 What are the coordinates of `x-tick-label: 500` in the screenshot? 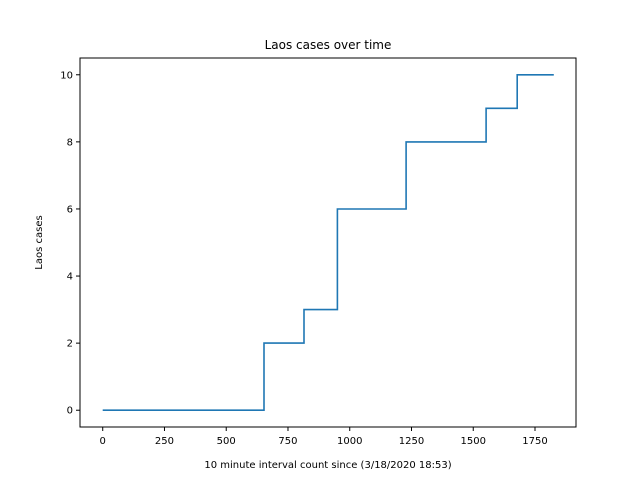 It's located at (226, 441).